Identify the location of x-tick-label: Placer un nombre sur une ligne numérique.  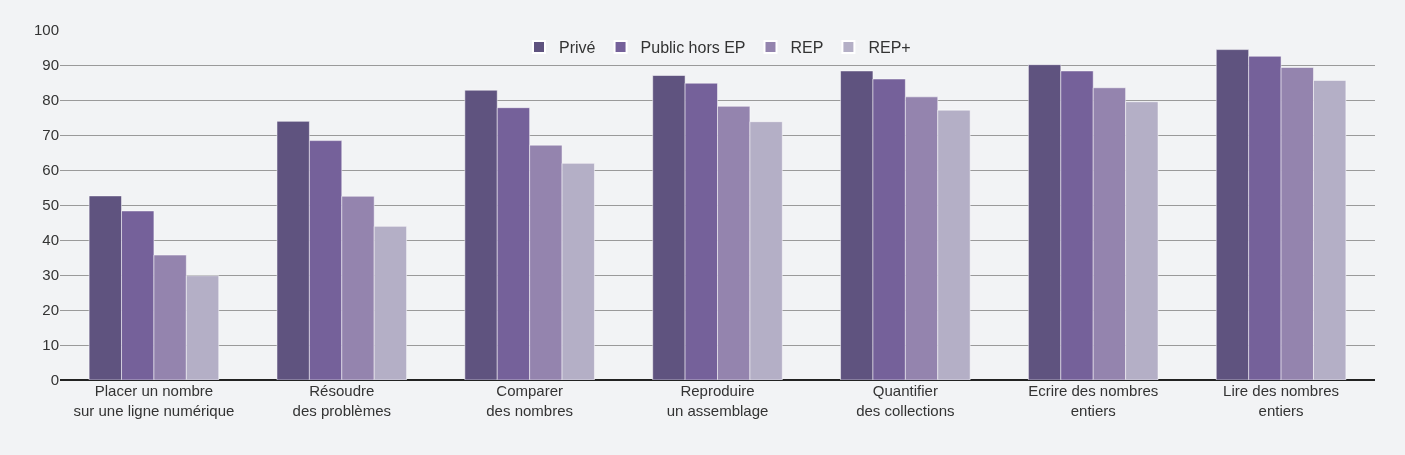
(154, 400).